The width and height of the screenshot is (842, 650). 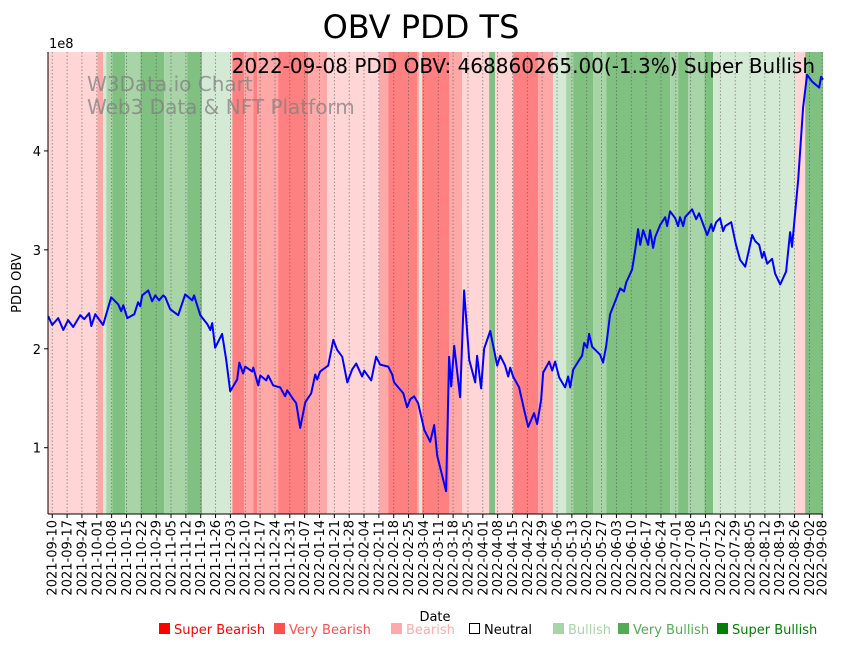 What do you see at coordinates (216, 558) in the screenshot?
I see `x-tick-label: 2021-11-26` at bounding box center [216, 558].